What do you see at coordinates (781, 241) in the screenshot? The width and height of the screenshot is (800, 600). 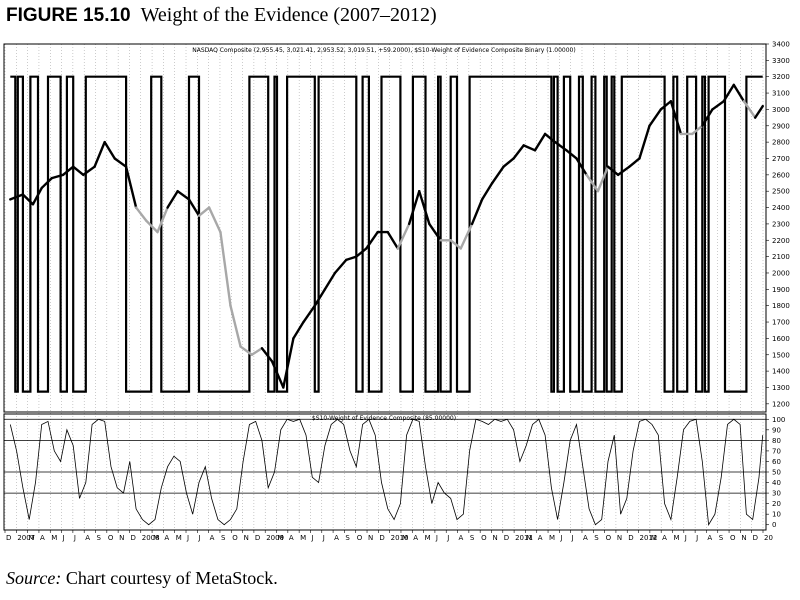 I see `price-tick-label: 2200` at bounding box center [781, 241].